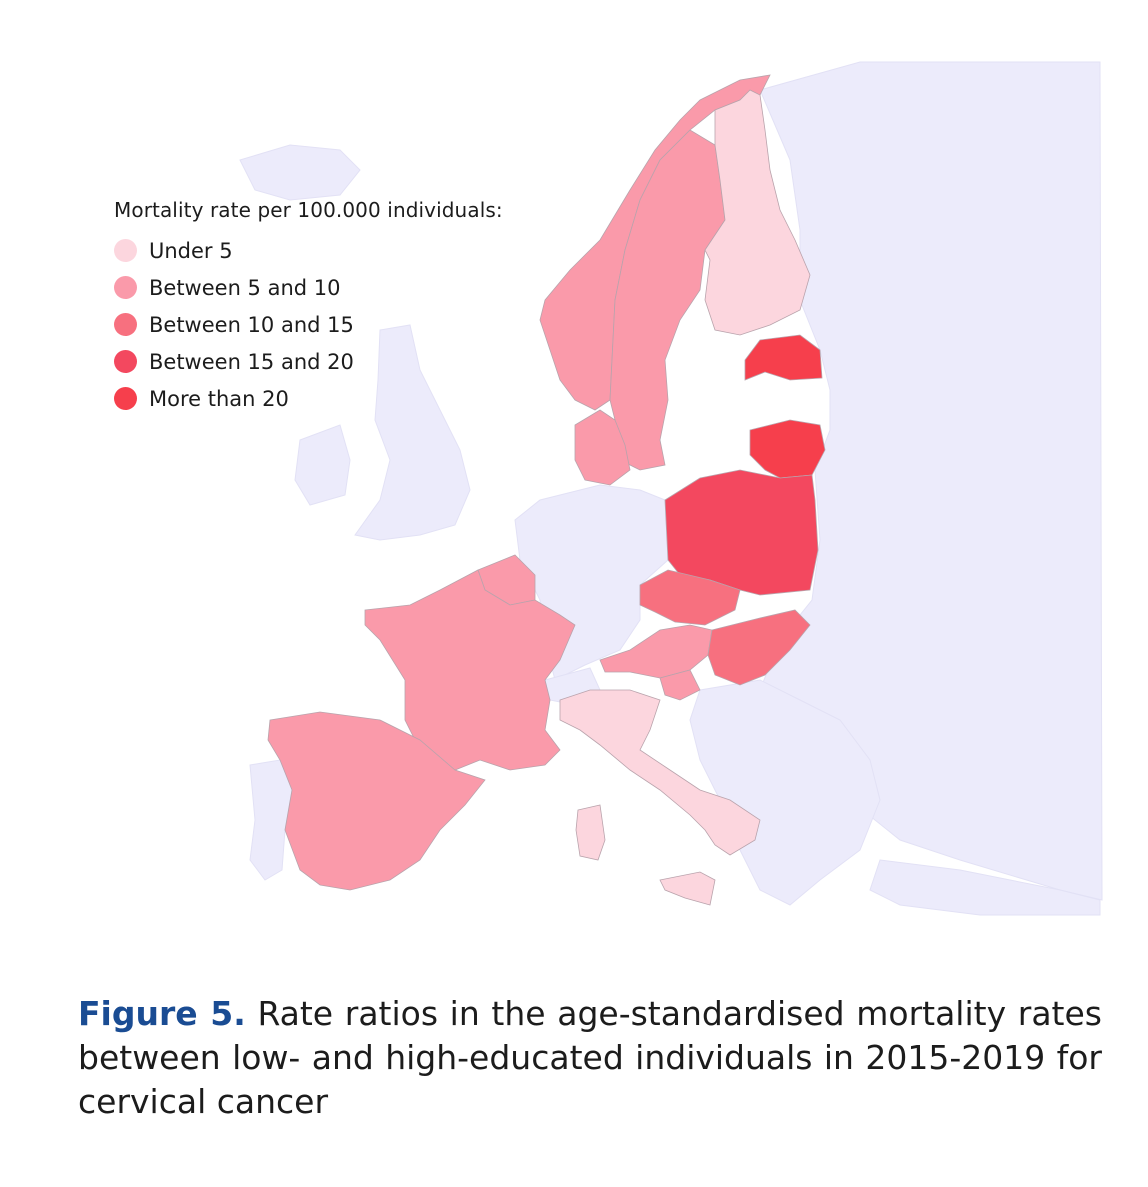 The image size is (1148, 1187). What do you see at coordinates (660, 772) in the screenshot?
I see `country-italy` at bounding box center [660, 772].